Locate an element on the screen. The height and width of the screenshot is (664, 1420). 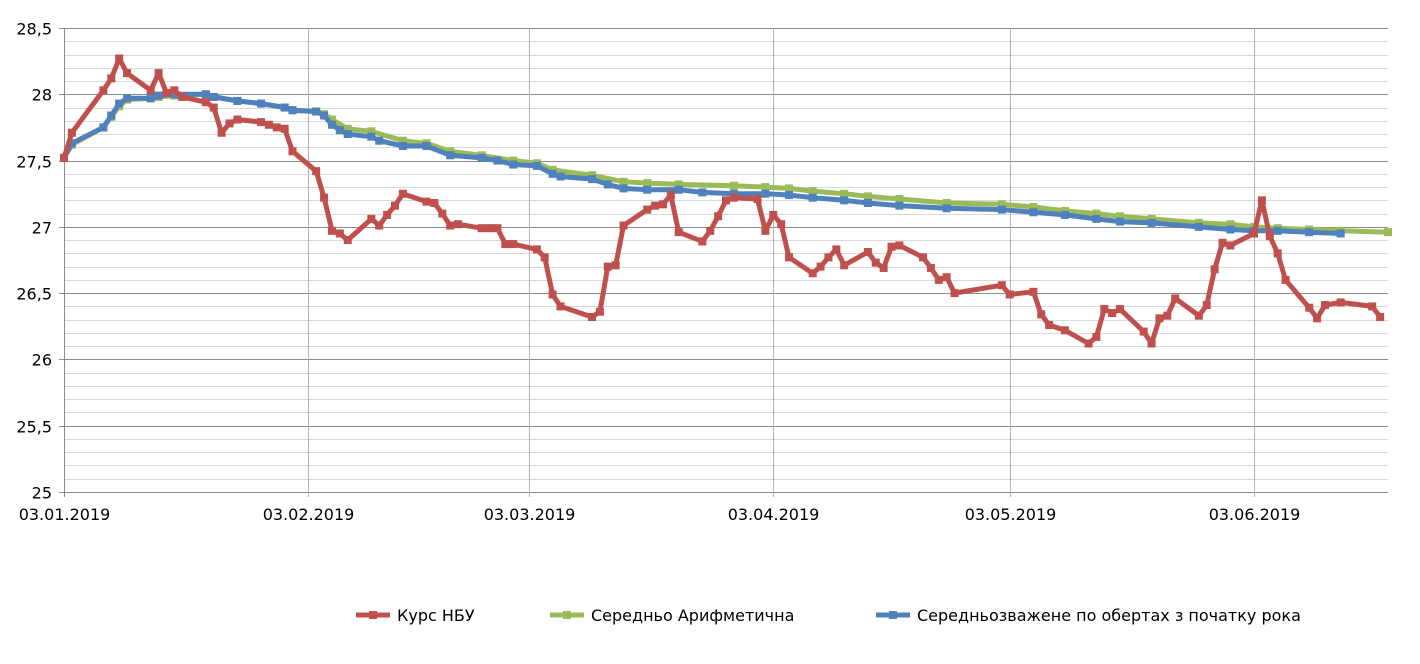
x-tick-label: 03.01.2019 is located at coordinates (65, 514).